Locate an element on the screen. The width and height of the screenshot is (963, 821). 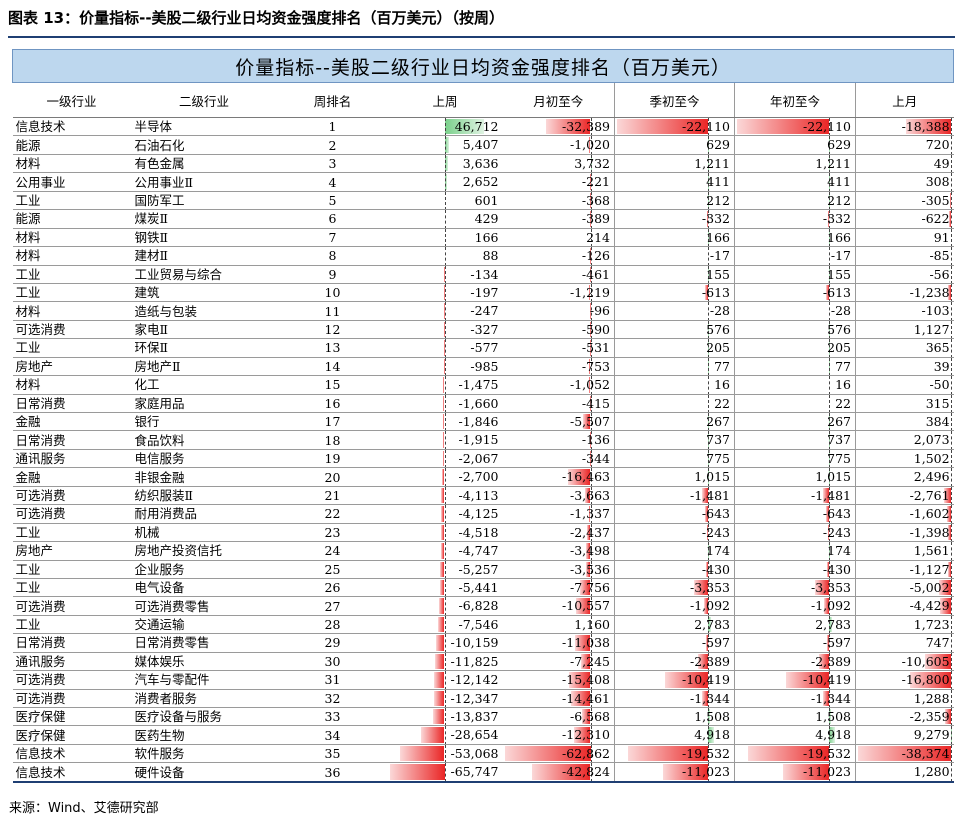
cell-l2-industry: 半导体 is located at coordinates (204, 127).